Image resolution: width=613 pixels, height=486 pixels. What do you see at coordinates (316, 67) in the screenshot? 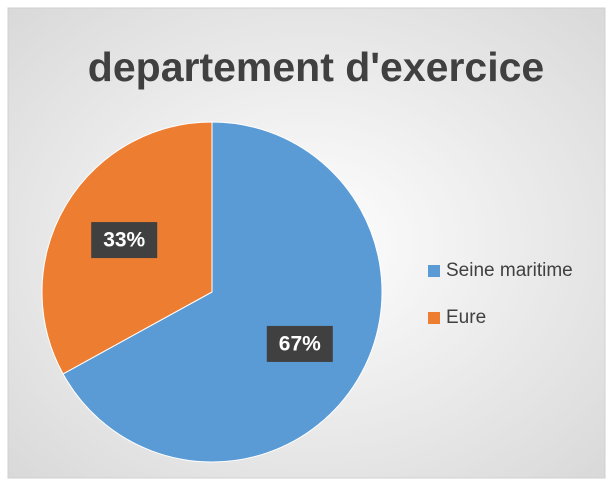
I see `chart-title: departement d'exercice` at bounding box center [316, 67].